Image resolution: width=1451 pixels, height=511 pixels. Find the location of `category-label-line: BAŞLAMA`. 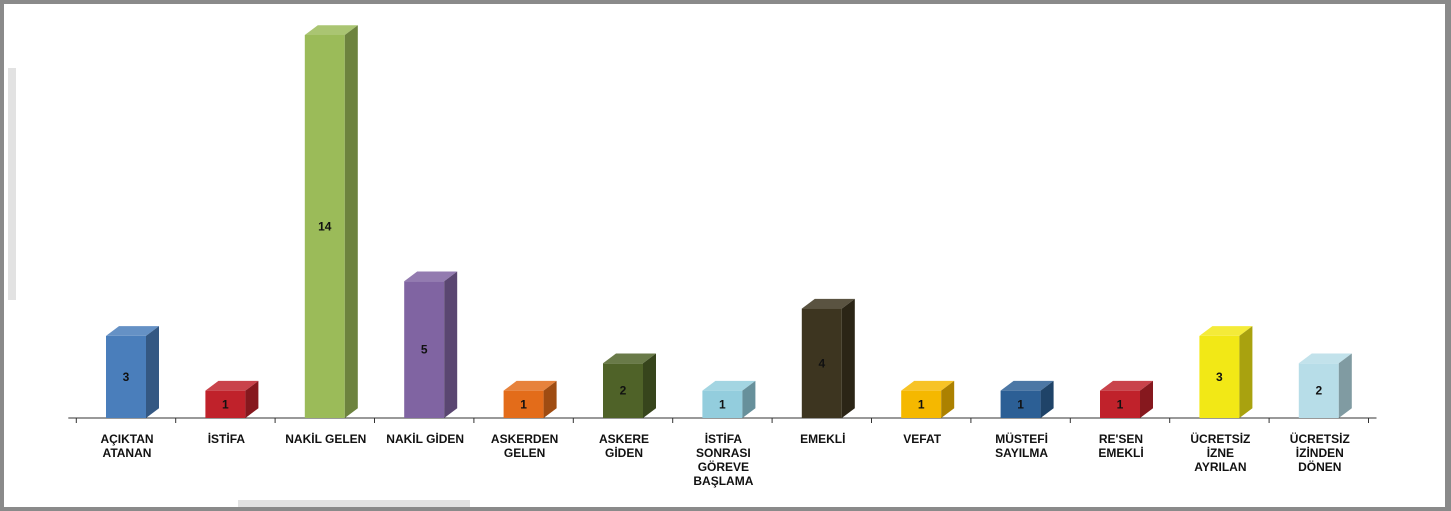

category-label-line: BAŞLAMA is located at coordinates (723, 481).